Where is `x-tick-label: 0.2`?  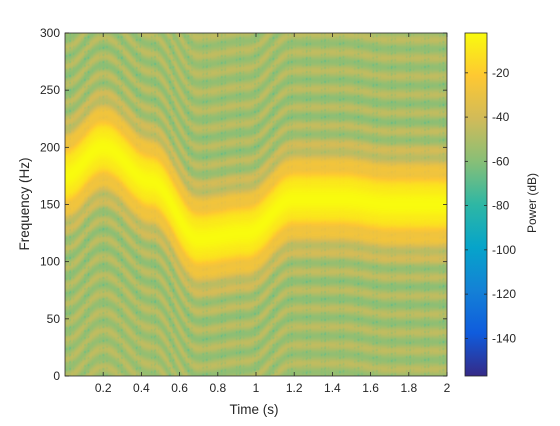 x-tick-label: 0.2 is located at coordinates (103, 388).